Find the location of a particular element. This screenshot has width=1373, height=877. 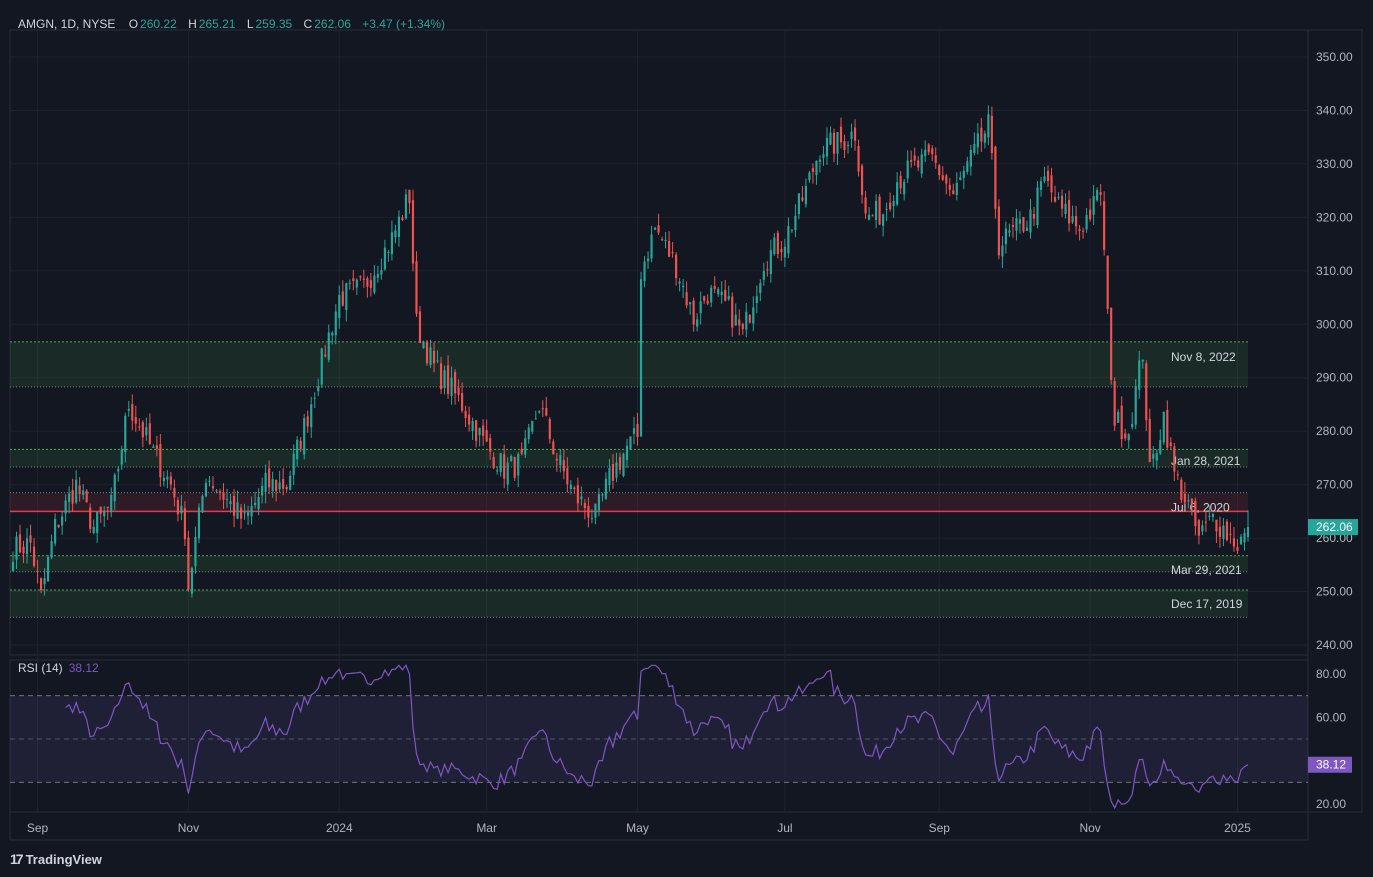

close-label: C is located at coordinates (308, 24).